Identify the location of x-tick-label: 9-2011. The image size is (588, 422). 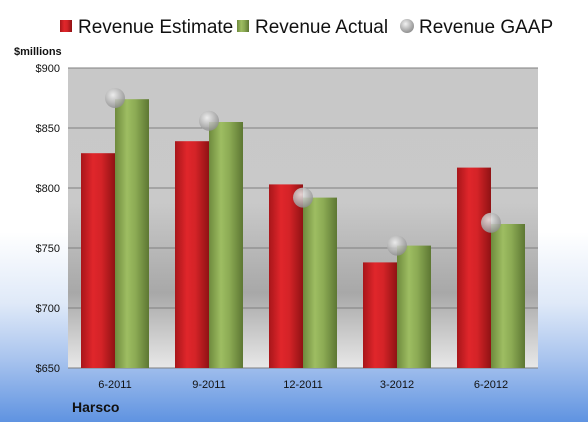
(208, 385).